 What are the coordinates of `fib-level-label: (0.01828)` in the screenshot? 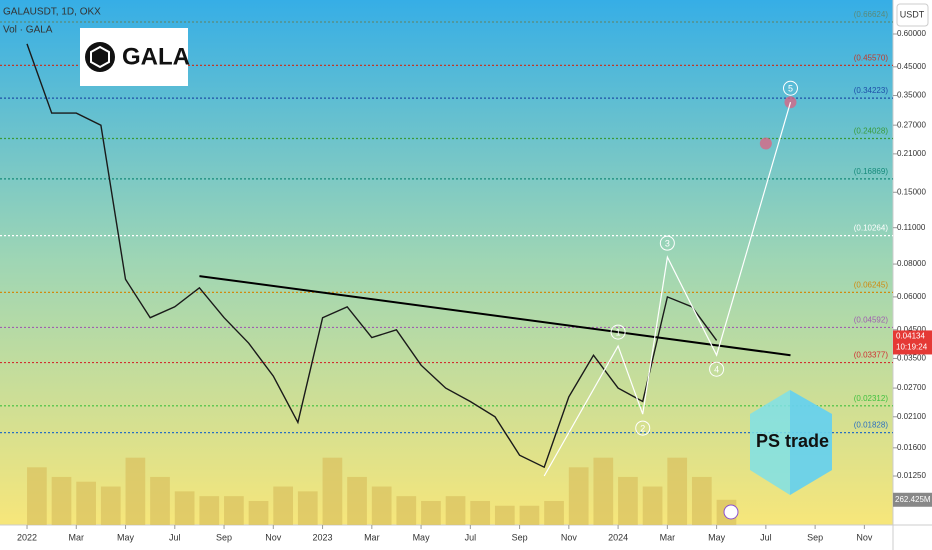 It's located at (871, 425).